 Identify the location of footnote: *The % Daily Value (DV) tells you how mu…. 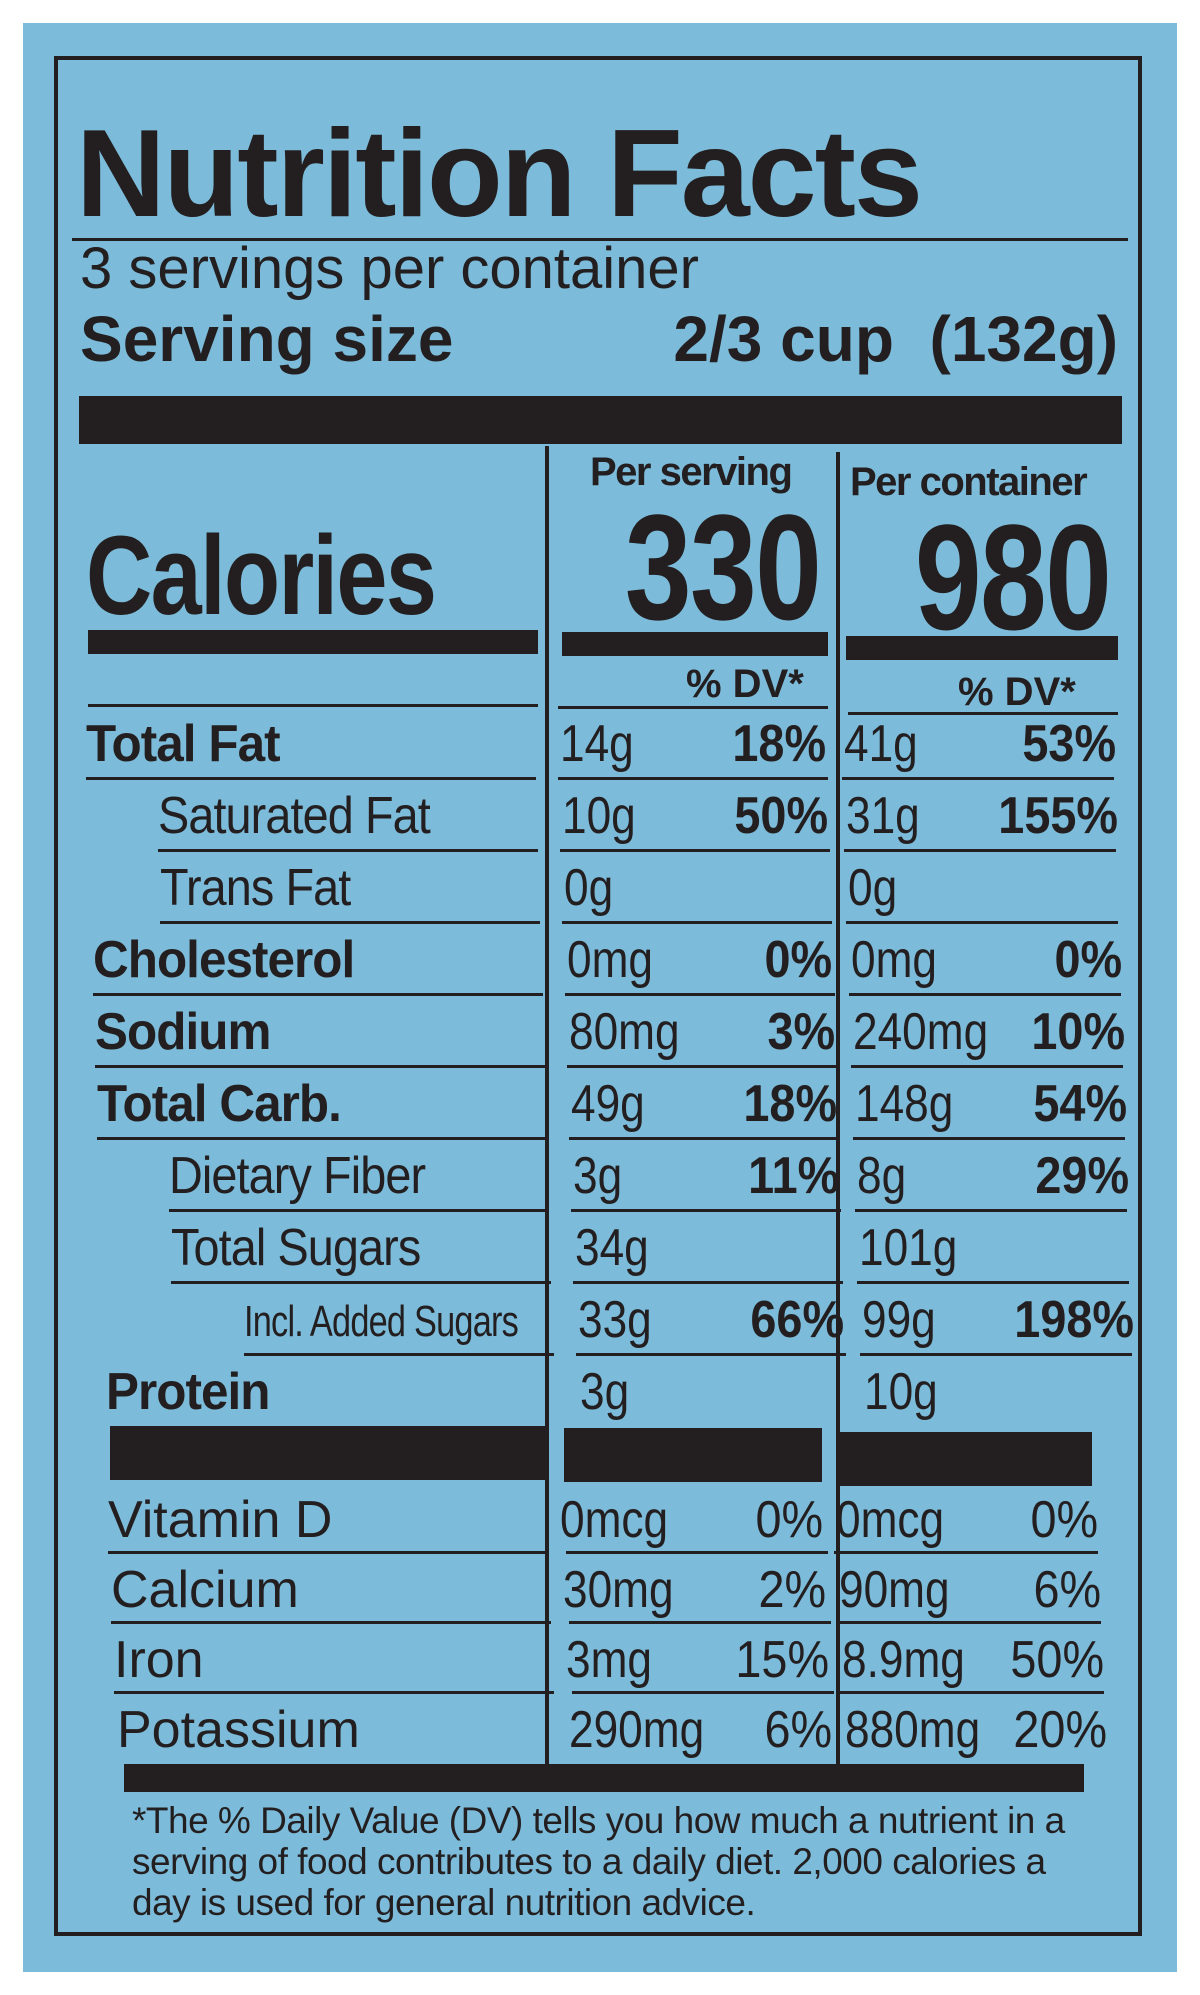
(598, 1861).